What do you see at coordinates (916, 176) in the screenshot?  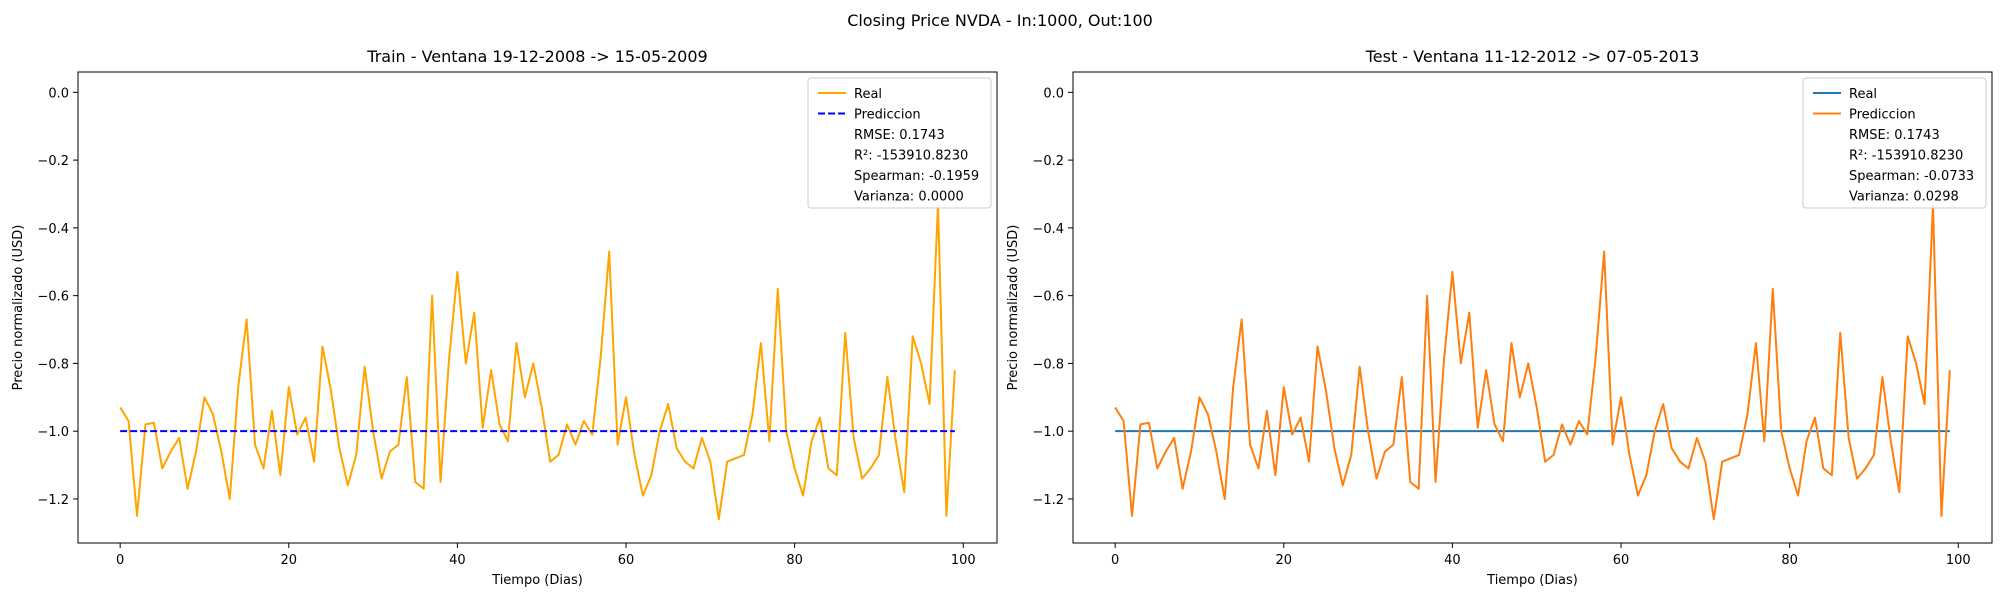 I see `legend-stat: Spearman: -0.1959` at bounding box center [916, 176].